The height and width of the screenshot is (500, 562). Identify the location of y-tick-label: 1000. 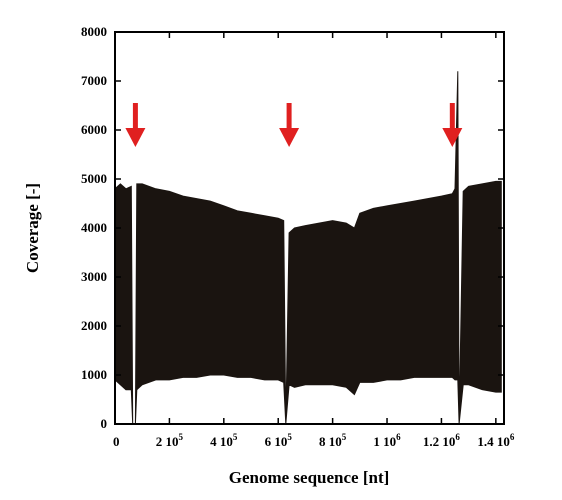
(94, 374).